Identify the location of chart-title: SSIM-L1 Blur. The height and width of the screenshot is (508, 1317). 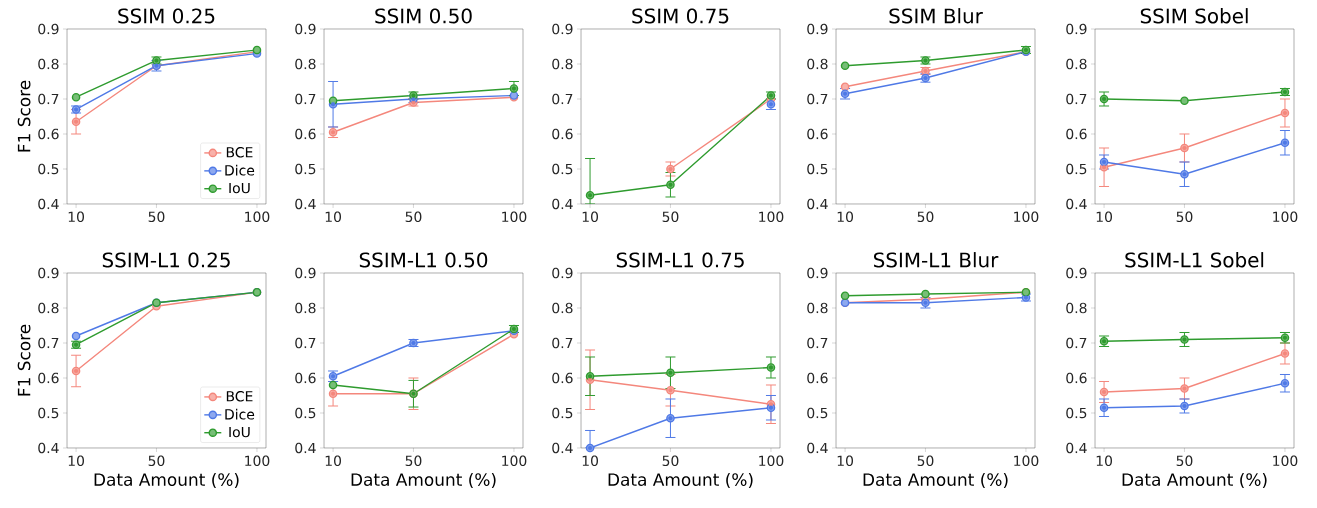
(936, 260).